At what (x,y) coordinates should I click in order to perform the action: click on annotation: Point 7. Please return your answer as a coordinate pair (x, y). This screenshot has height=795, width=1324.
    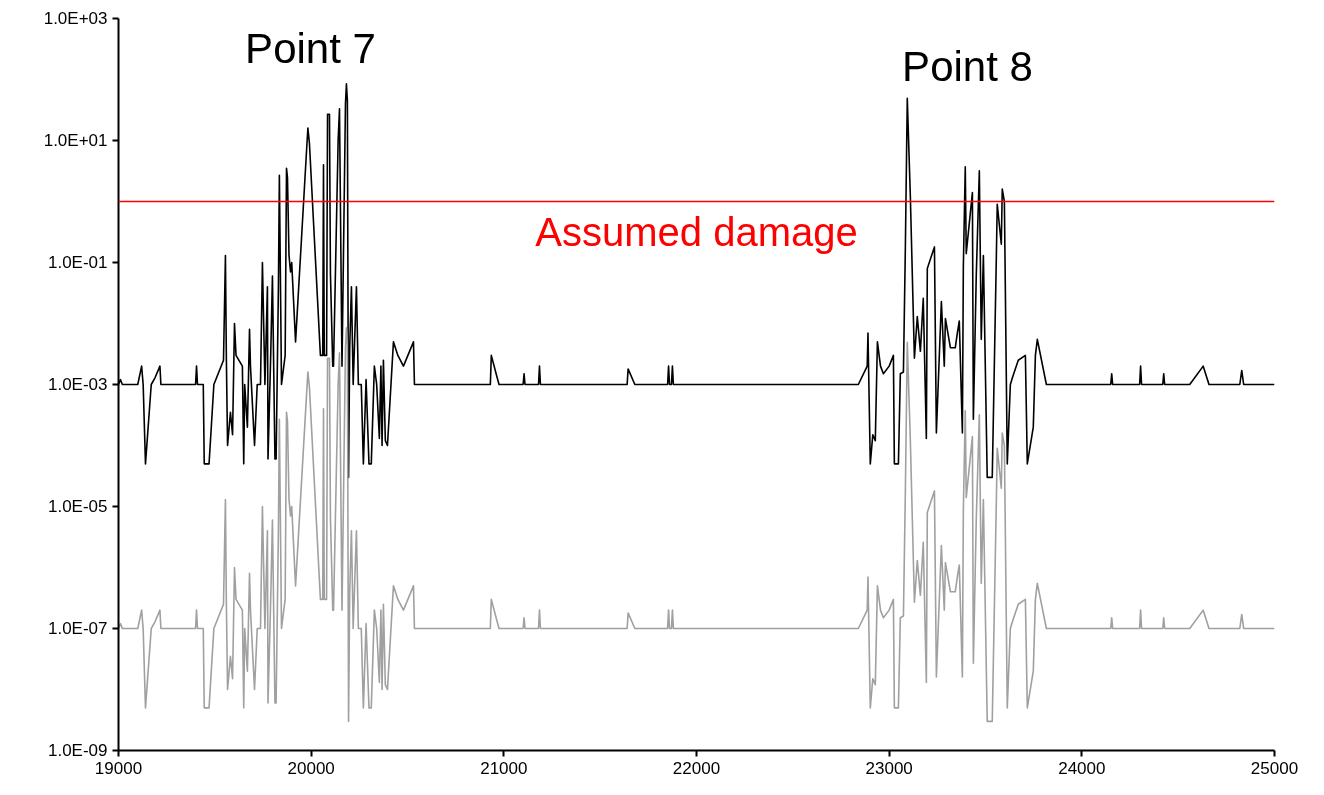
    Looking at the image, I should click on (310, 48).